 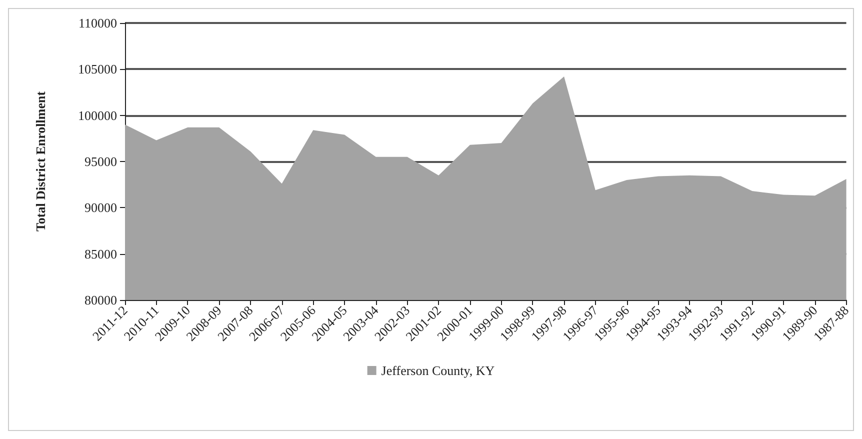 I want to click on y-tick-label: 110000, so click(x=97, y=23).